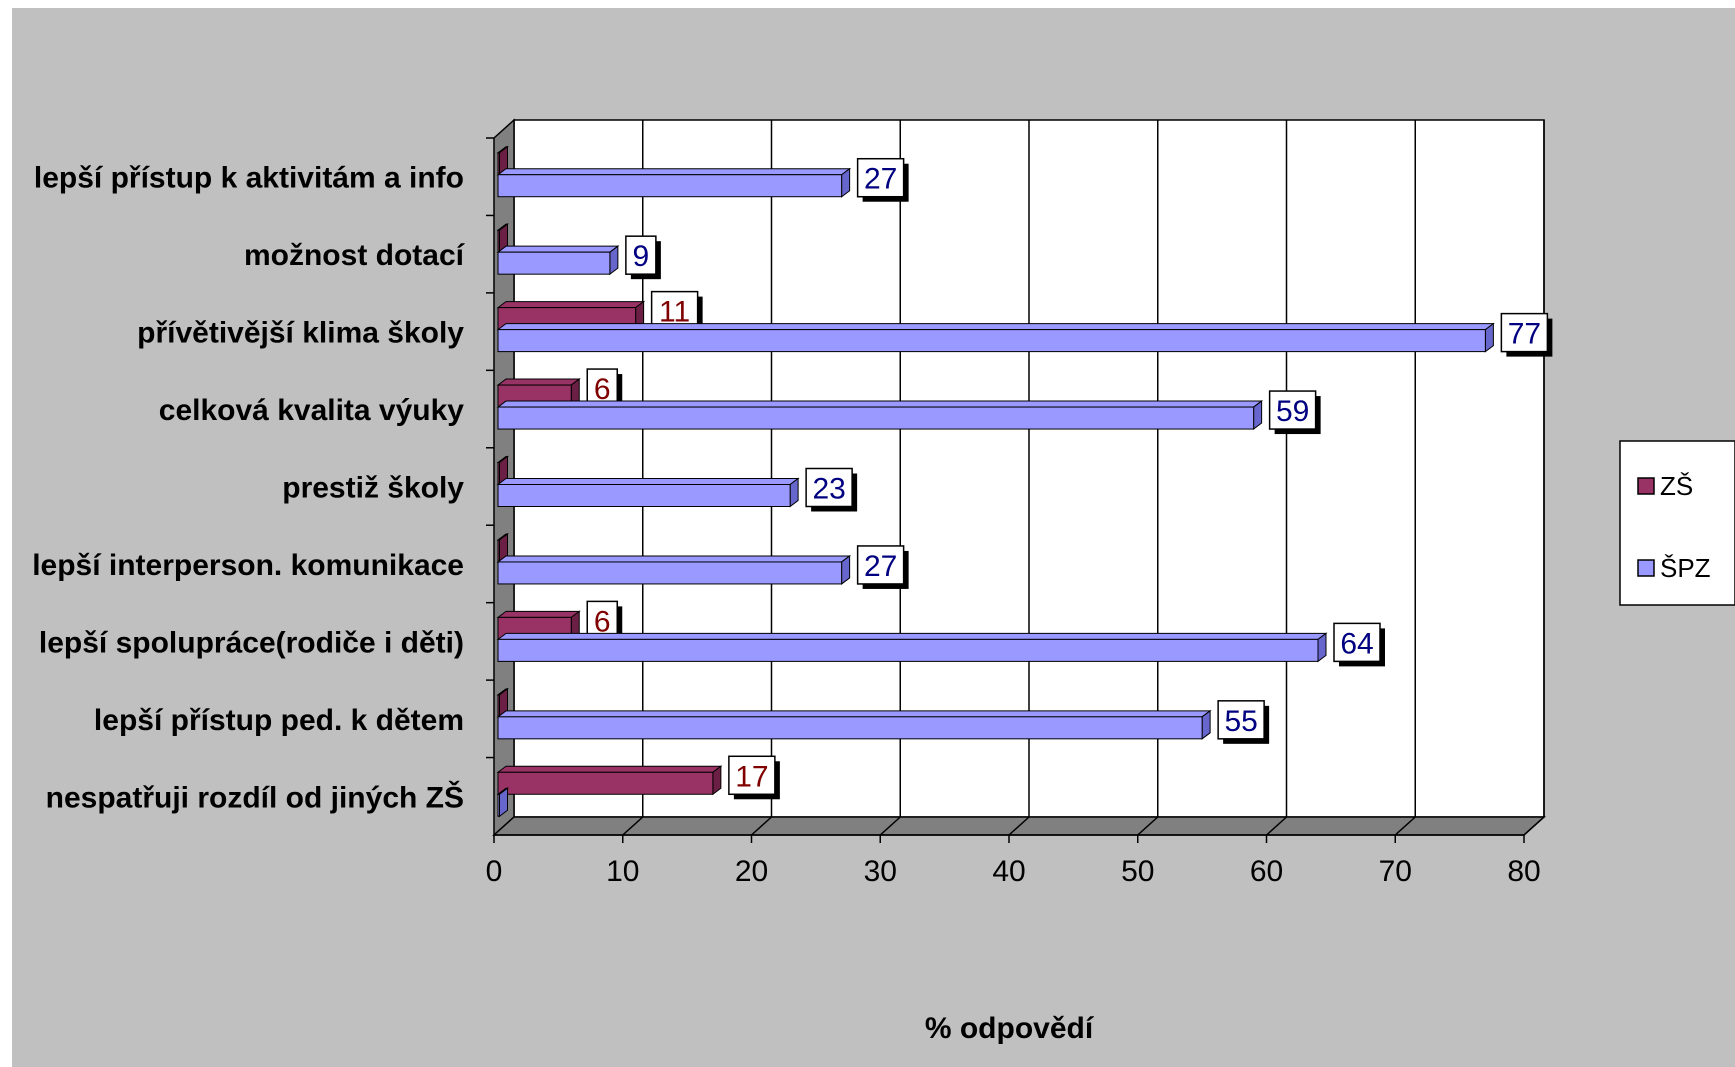 The height and width of the screenshot is (1067, 1735). Describe the element at coordinates (622, 871) in the screenshot. I see `x-tick-label: 10` at that location.